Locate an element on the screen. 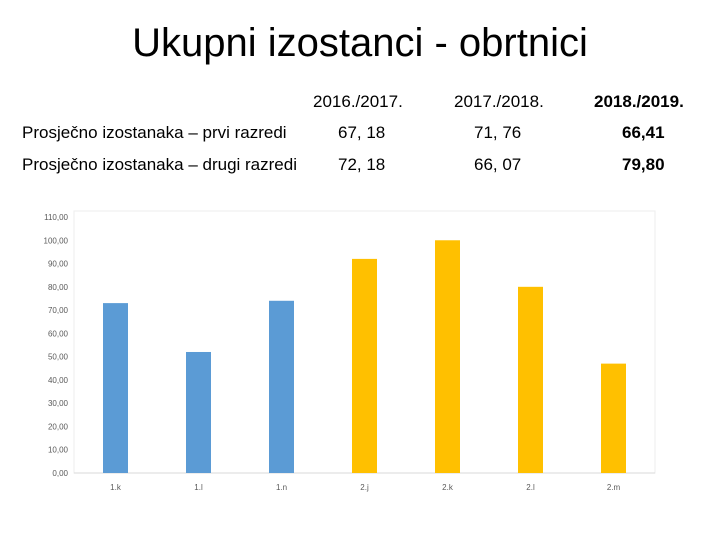  bar-2l is located at coordinates (530, 379).